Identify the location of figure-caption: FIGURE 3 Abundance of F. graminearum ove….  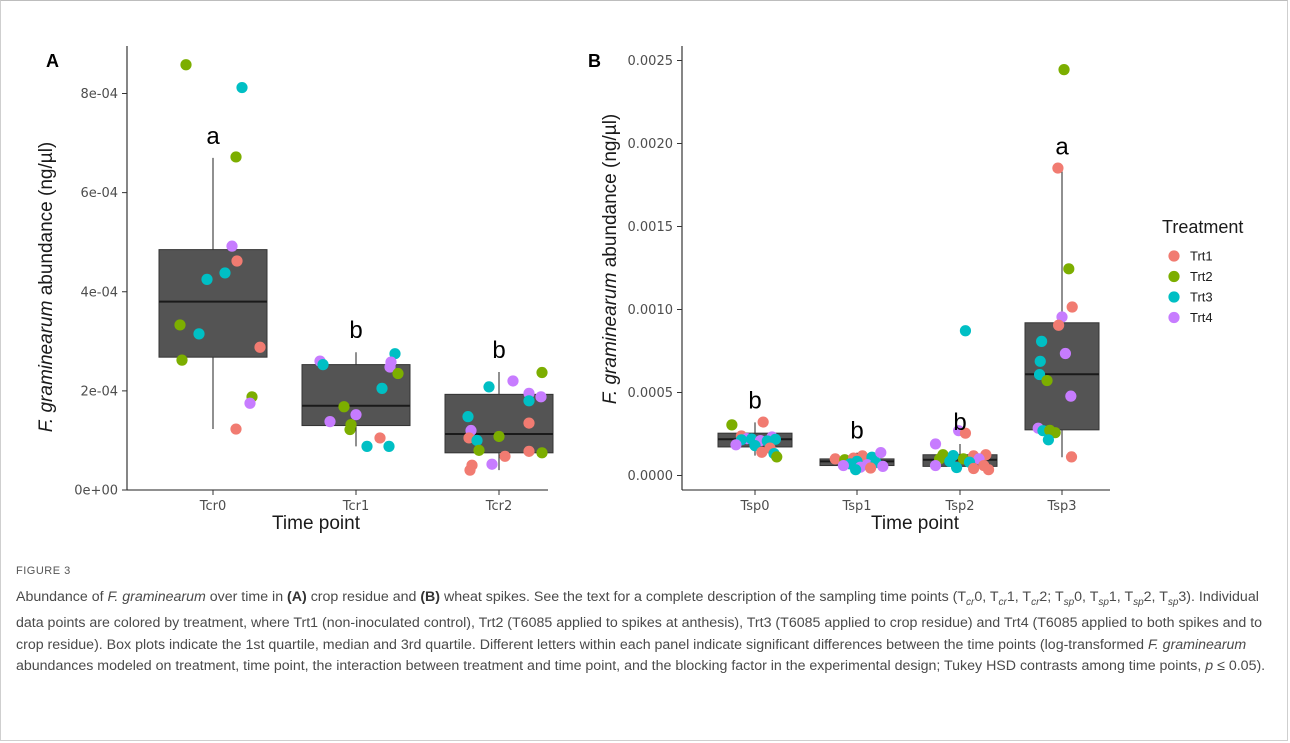
(641, 621).